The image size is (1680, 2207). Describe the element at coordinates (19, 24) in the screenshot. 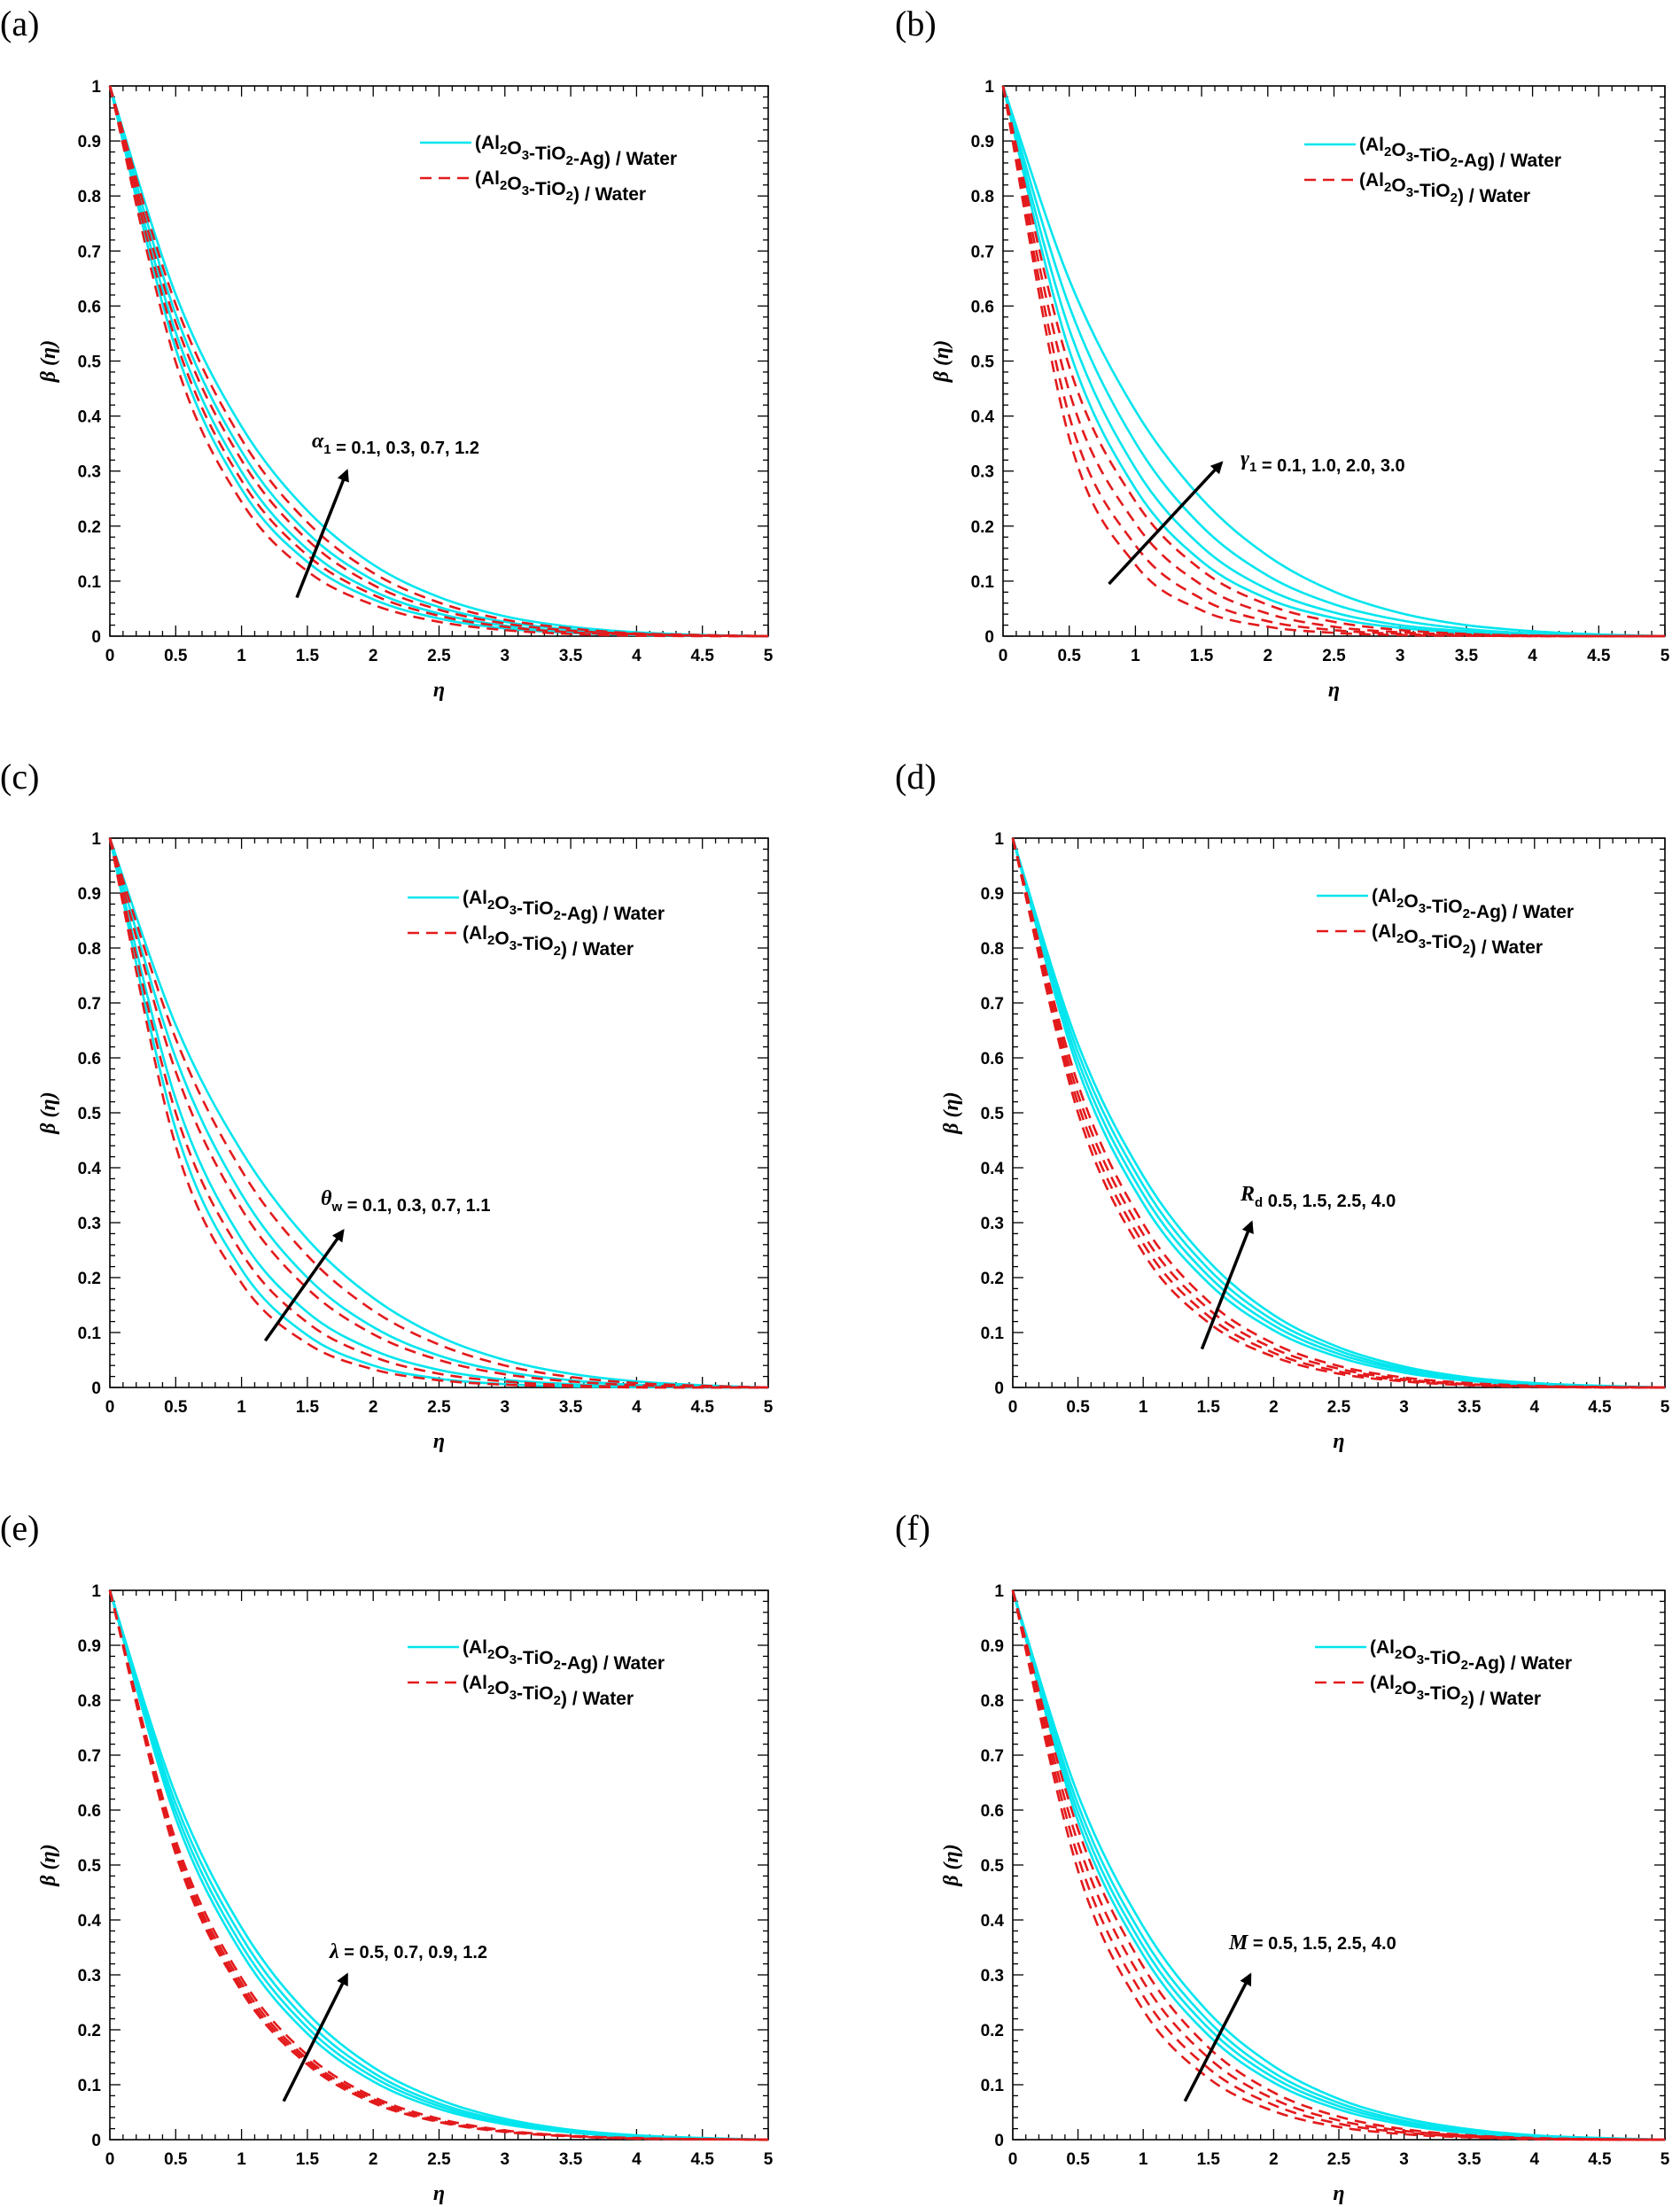

I see `panel-label: (a)` at that location.